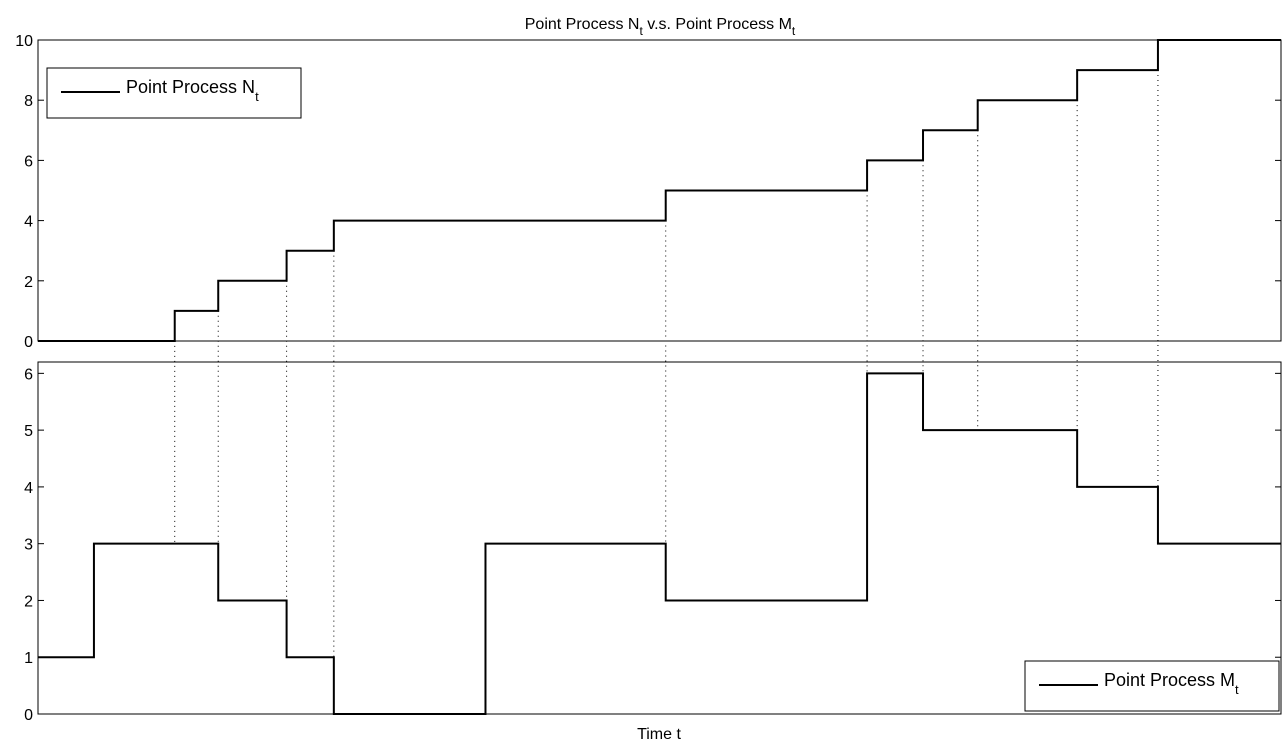 Image resolution: width=1282 pixels, height=742 pixels. What do you see at coordinates (28, 601) in the screenshot?
I see `plot-1-ytick-label-2: 2` at bounding box center [28, 601].